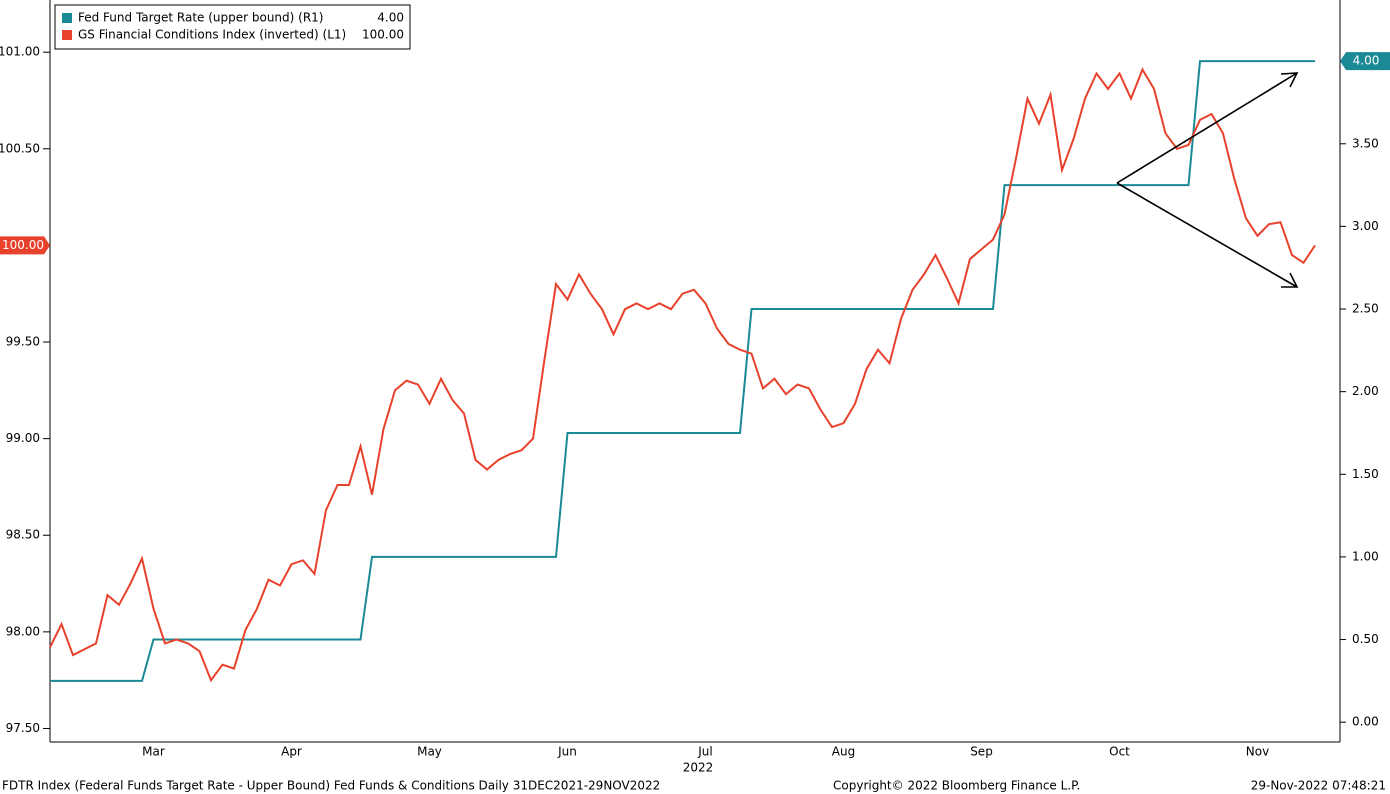 Image resolution: width=1390 pixels, height=794 pixels. What do you see at coordinates (429, 752) in the screenshot?
I see `x-tick-label: May` at bounding box center [429, 752].